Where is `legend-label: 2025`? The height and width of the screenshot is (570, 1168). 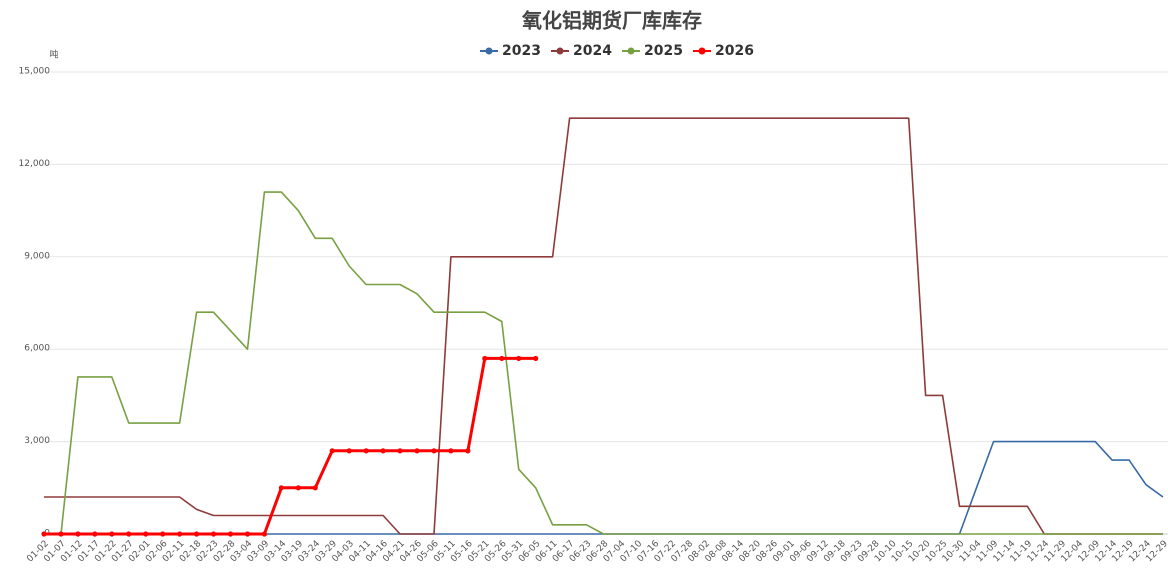
legend-label: 2025 is located at coordinates (663, 51).